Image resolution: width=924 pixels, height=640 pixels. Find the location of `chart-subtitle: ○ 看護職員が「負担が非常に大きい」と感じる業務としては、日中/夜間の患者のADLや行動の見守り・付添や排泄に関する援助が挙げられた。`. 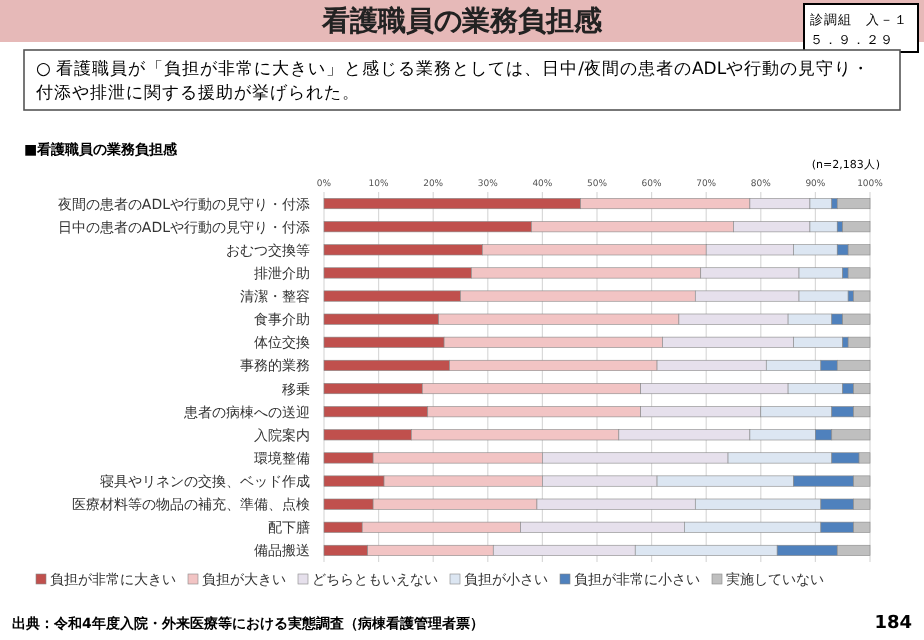

chart-subtitle: ○ 看護職員が「負担が非常に大きい」と感じる業務としては、日中/夜間の患者のADLや行動の見守り・付添や排泄に関する援助が挙げられた。 is located at coordinates (453, 81).